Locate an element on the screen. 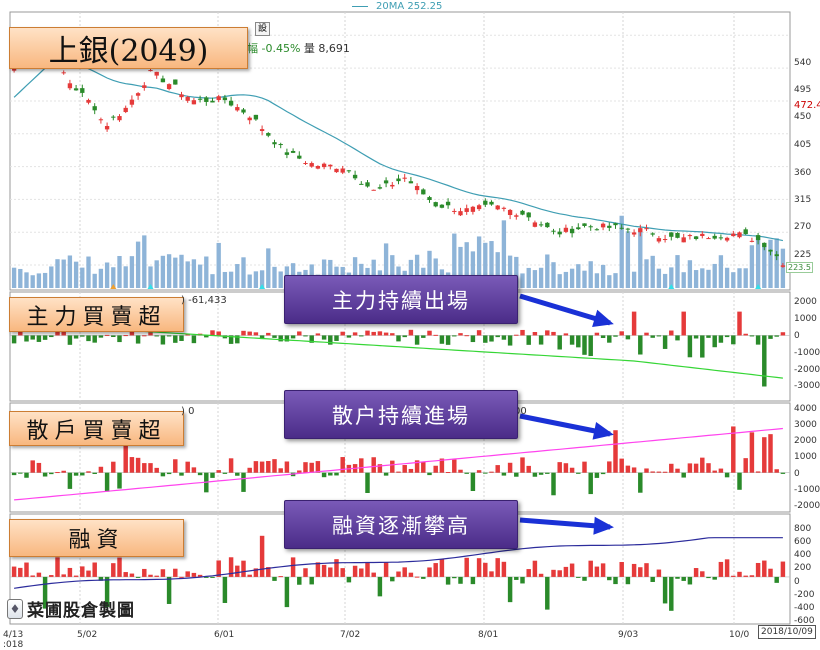 The image size is (820, 650). date-label-1: 5/02 is located at coordinates (87, 635).